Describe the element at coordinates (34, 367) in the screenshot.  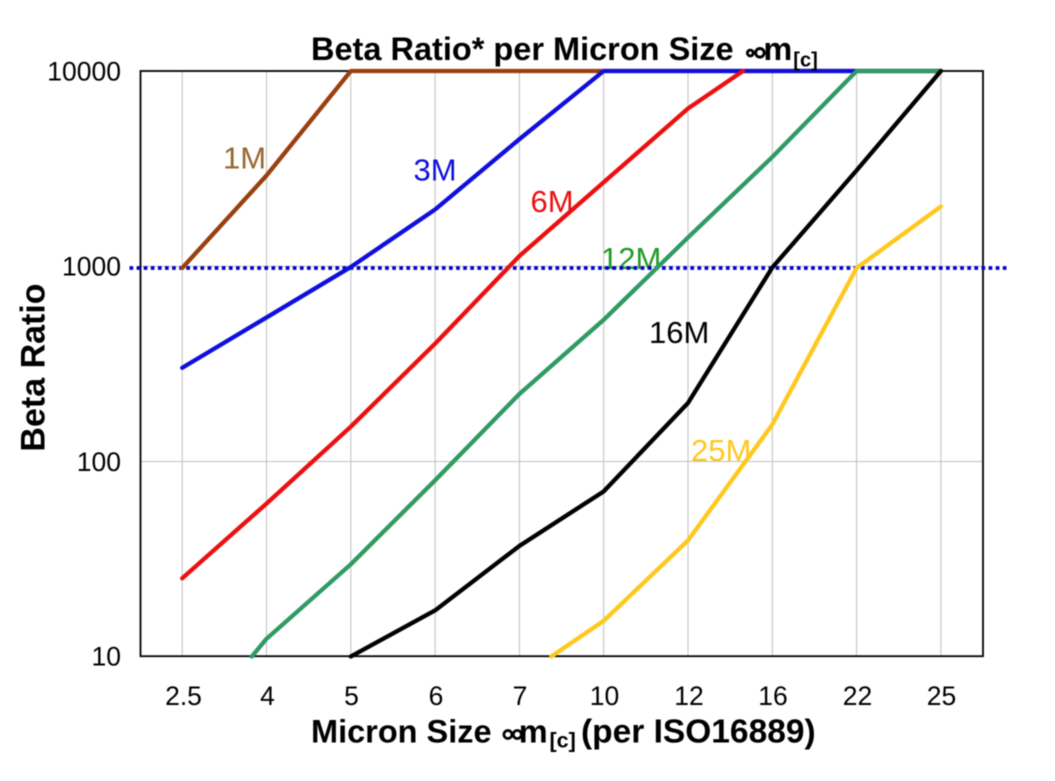
I see `svg-text: Beta Ratio` at that location.